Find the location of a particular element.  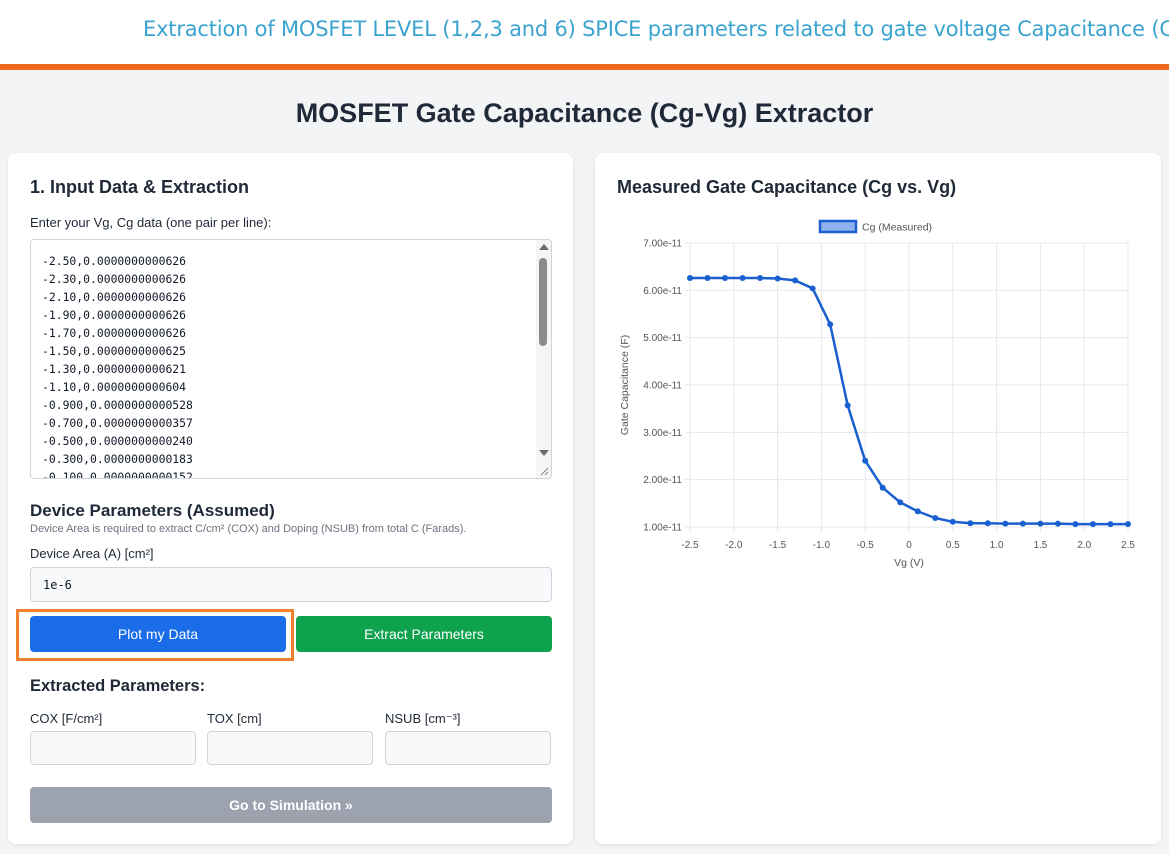

scroll-thumb is located at coordinates (543, 302).